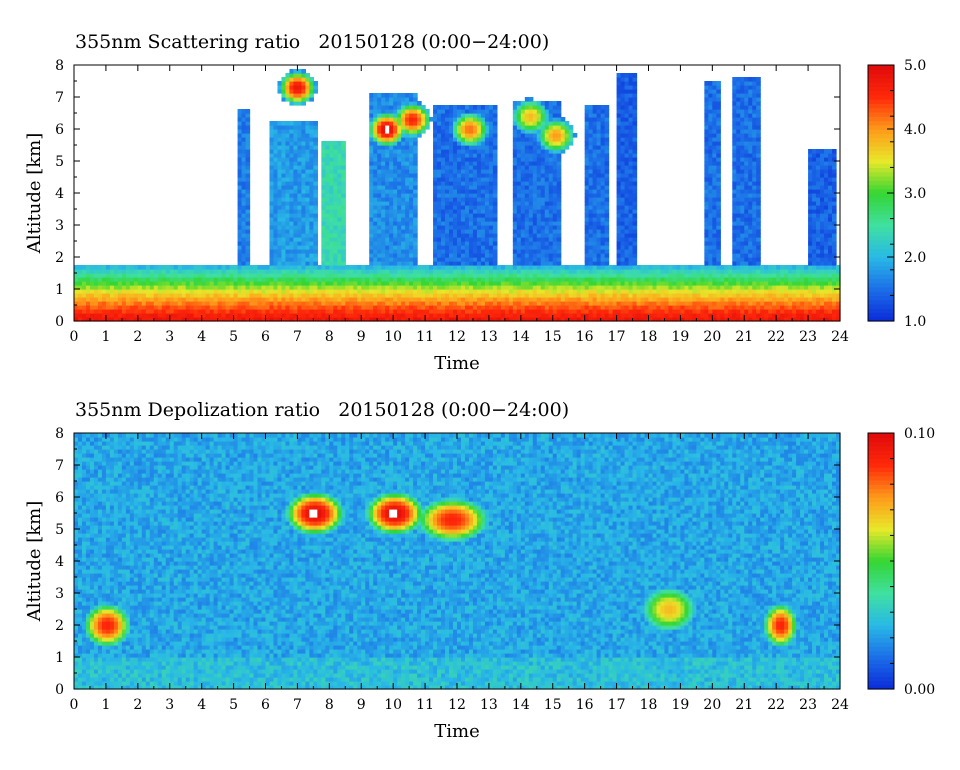 This screenshot has width=960, height=770. What do you see at coordinates (425, 705) in the screenshot?
I see `x-tick-label: 11` at bounding box center [425, 705].